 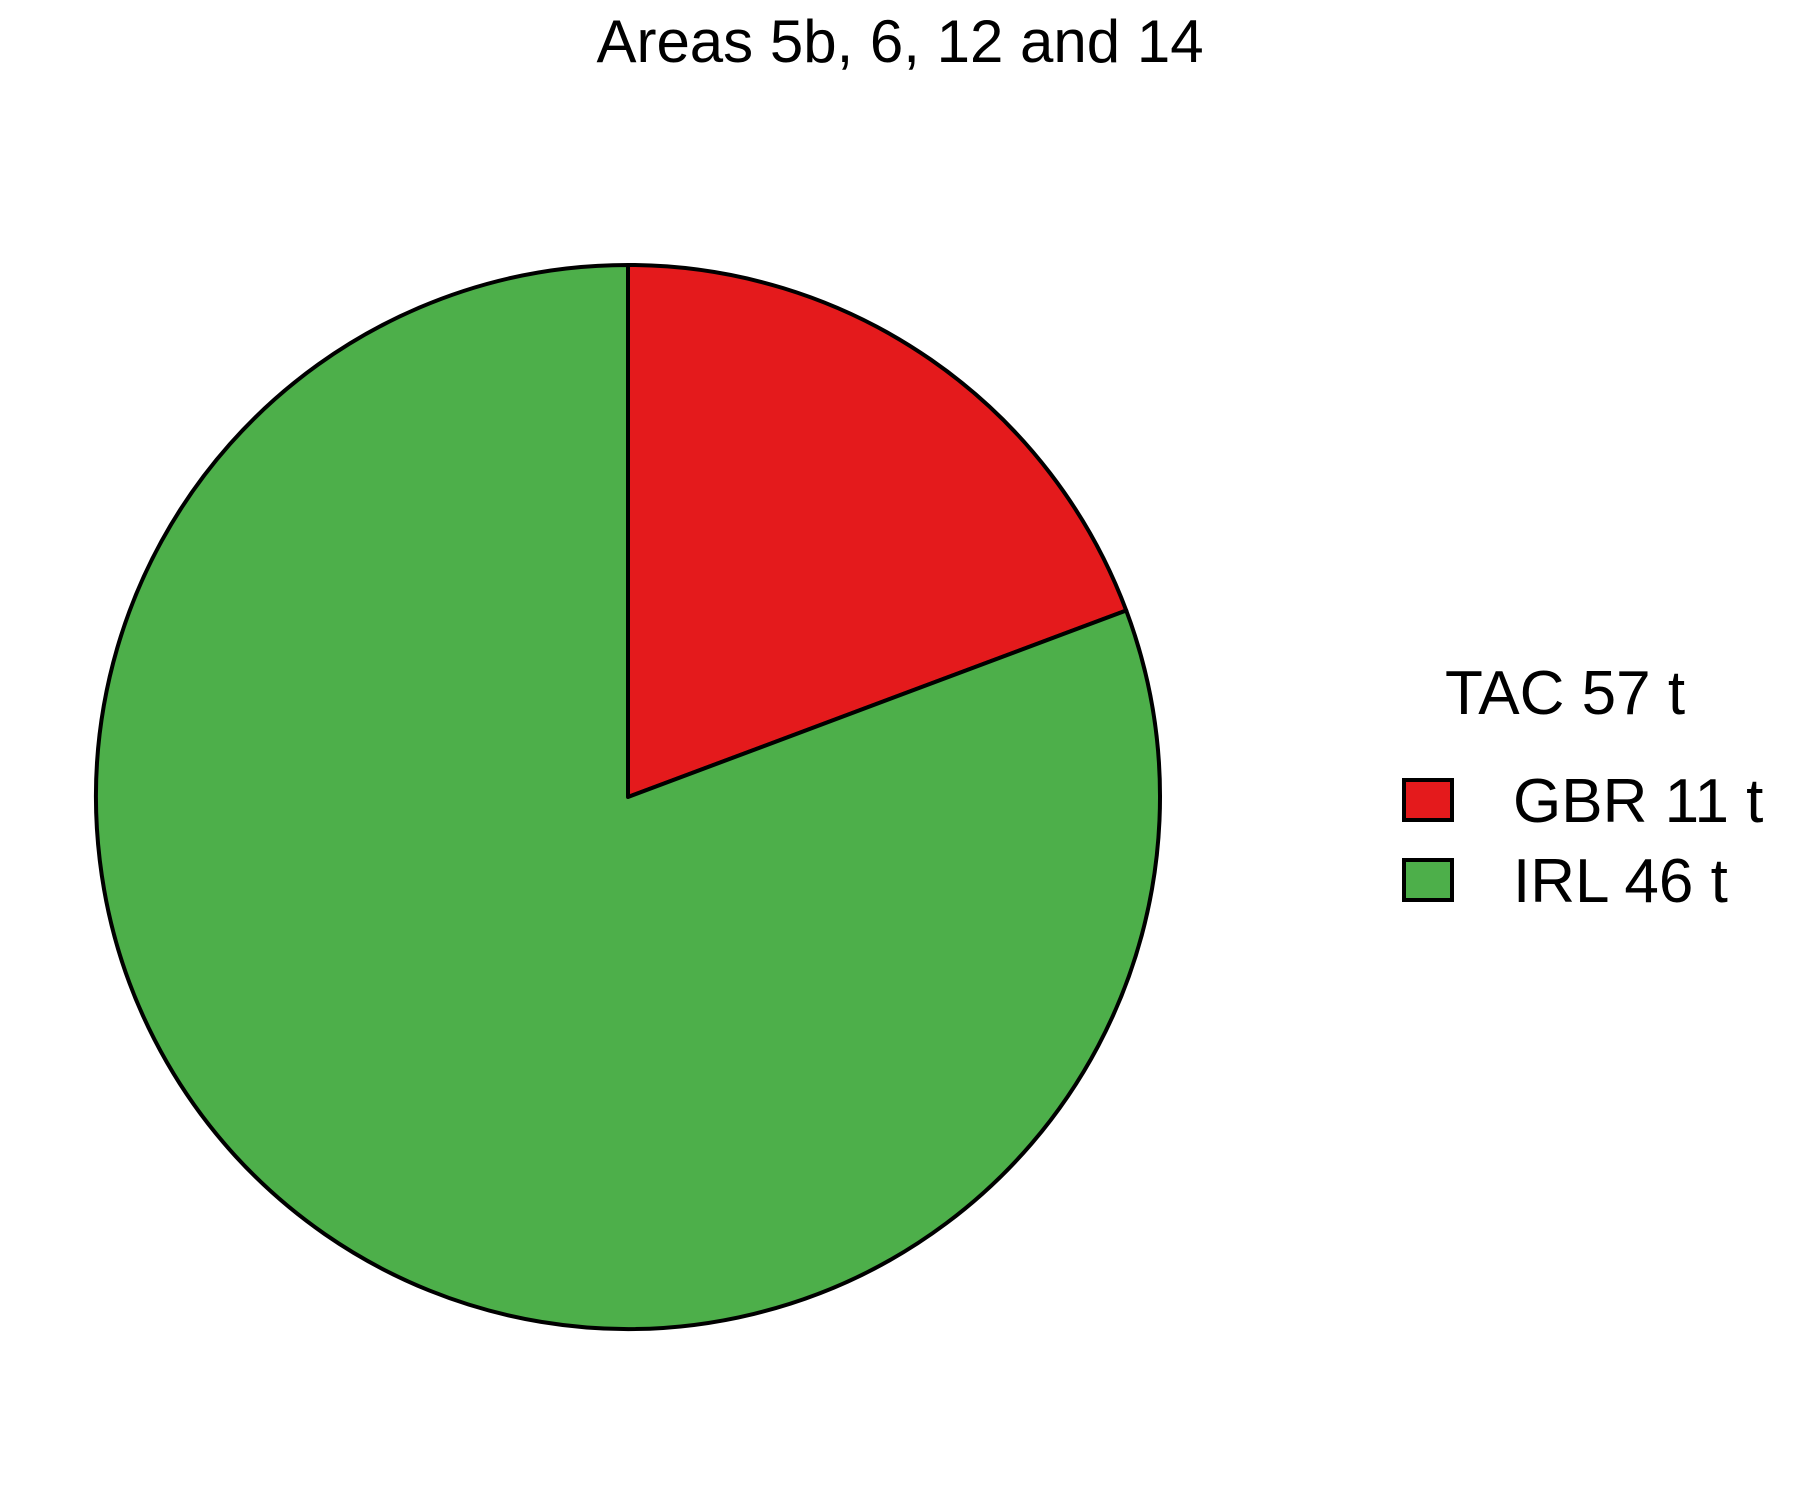 I want to click on legend-label-irl: IRL 46 t, so click(x=1620, y=881).